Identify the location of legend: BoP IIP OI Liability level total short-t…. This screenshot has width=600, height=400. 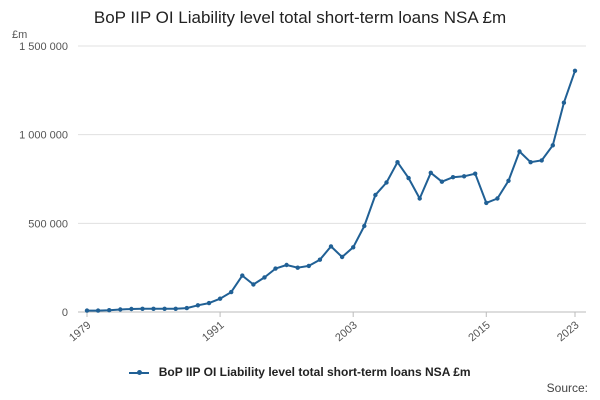
(300, 372).